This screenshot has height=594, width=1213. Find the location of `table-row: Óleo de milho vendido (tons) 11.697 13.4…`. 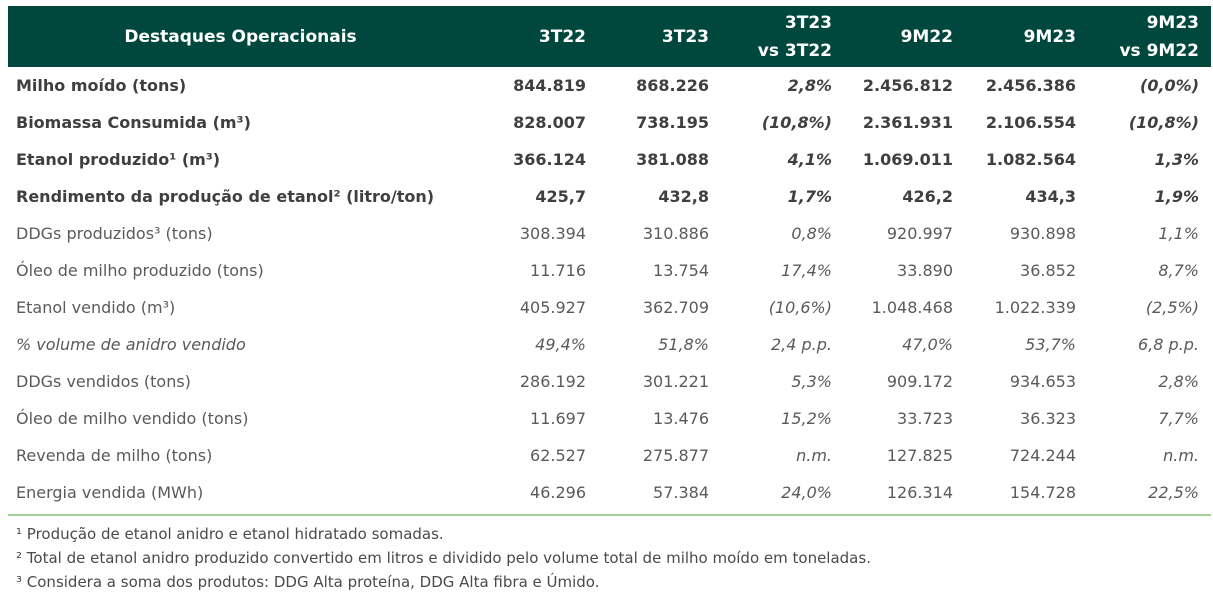

table-row: Óleo de milho vendido (tons) 11.697 13.4… is located at coordinates (609, 418).